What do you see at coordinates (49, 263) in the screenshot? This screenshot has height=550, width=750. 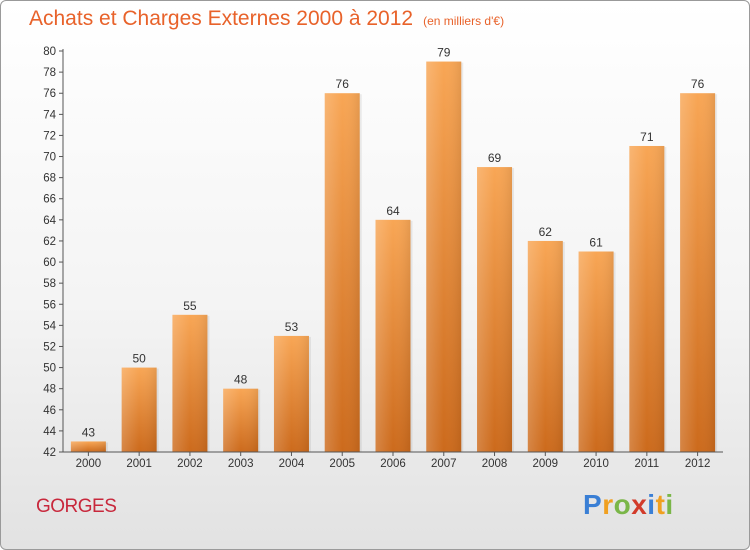 I see `y-tick-label: 60` at bounding box center [49, 263].